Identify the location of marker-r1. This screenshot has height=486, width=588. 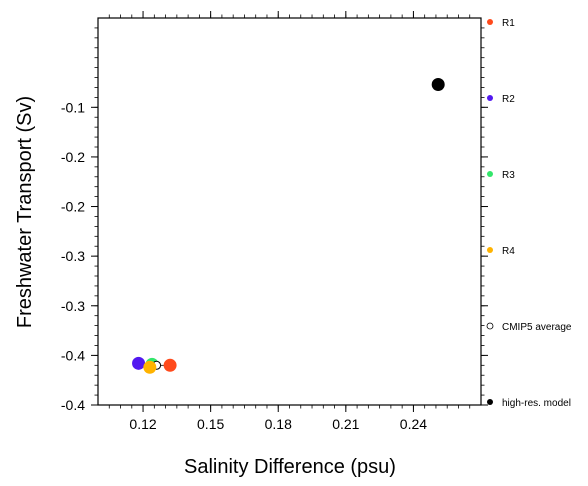
(170, 365).